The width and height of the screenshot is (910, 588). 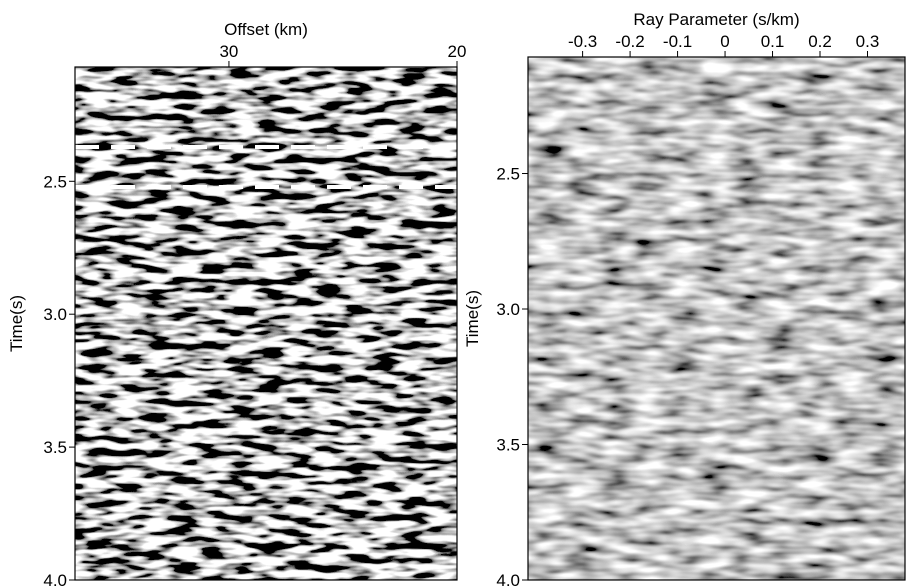 What do you see at coordinates (716, 19) in the screenshot?
I see `x-axis-label: Ray Parameter (s/km)` at bounding box center [716, 19].